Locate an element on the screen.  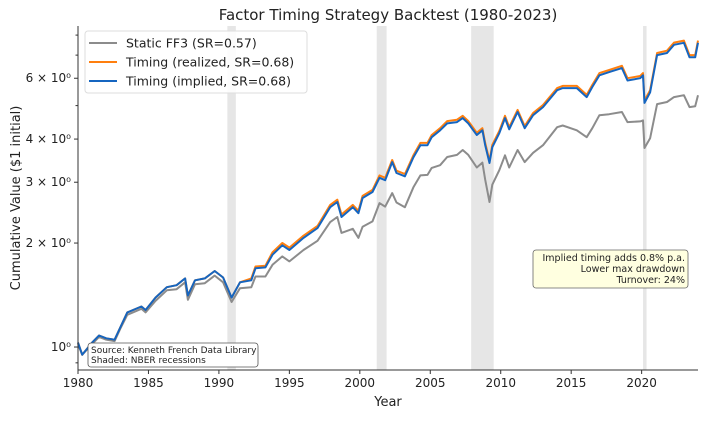
y-tick-label: 3 × 10⁰ is located at coordinates (49, 182).